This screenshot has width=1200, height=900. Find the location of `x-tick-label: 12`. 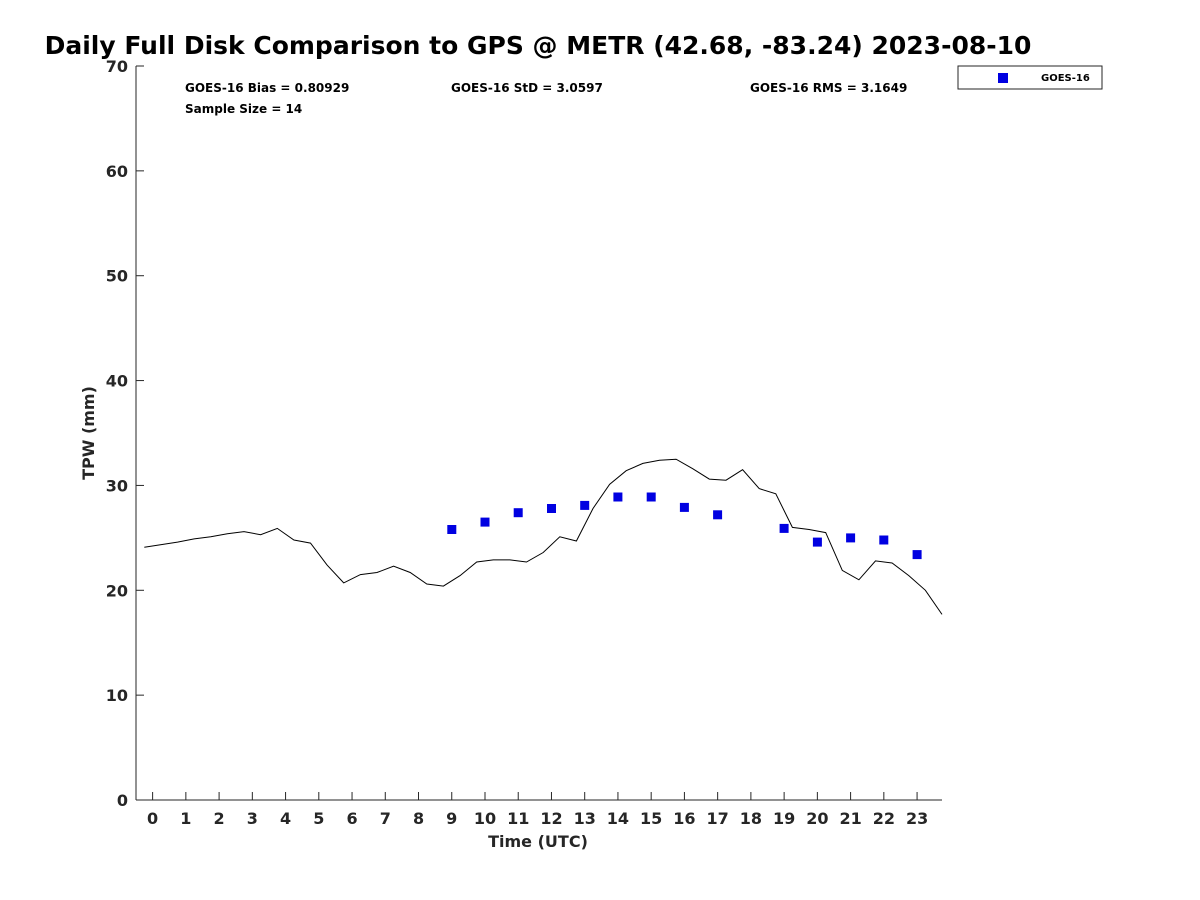

x-tick-label: 12 is located at coordinates (551, 818).